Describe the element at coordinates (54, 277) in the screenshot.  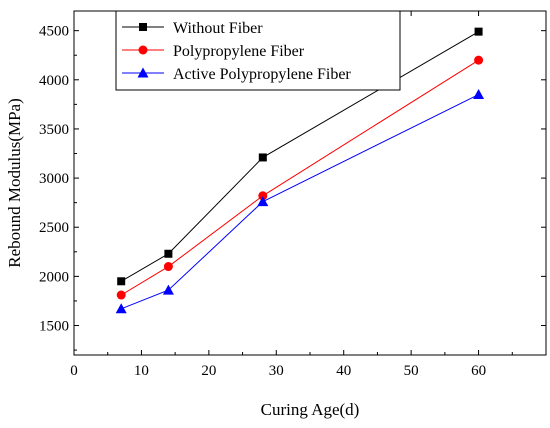
I see `y-tick-label: 2000` at that location.